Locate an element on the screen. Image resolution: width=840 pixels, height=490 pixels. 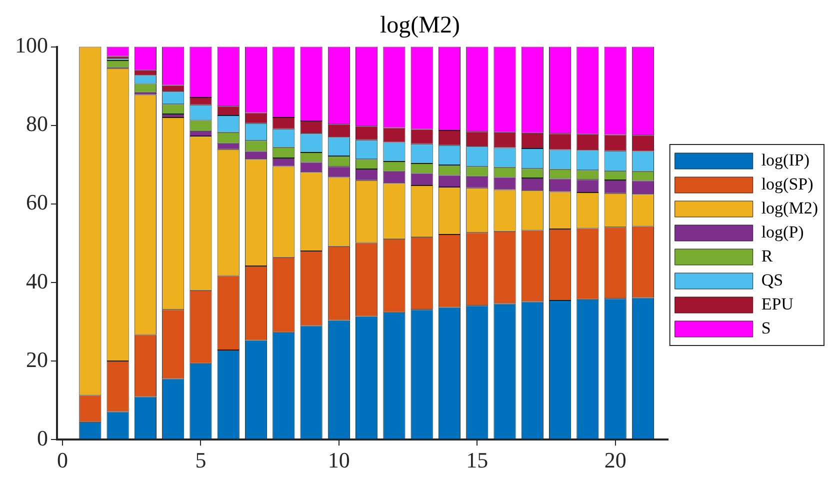
x-tick-label: 20 is located at coordinates (615, 460).